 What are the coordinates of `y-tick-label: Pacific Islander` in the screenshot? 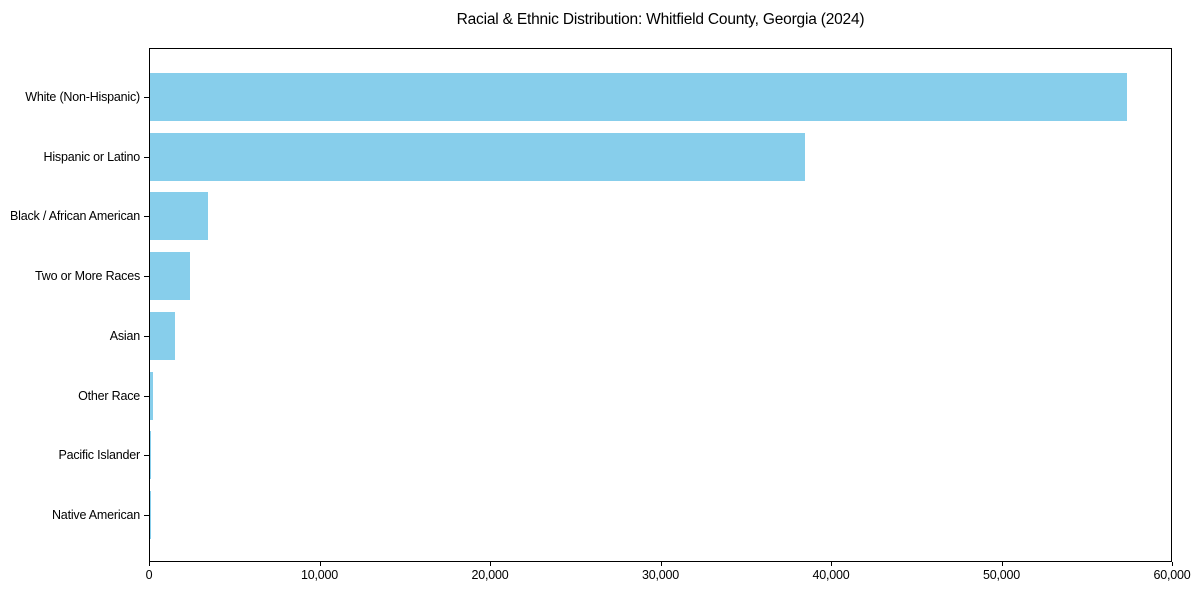 It's located at (99, 455).